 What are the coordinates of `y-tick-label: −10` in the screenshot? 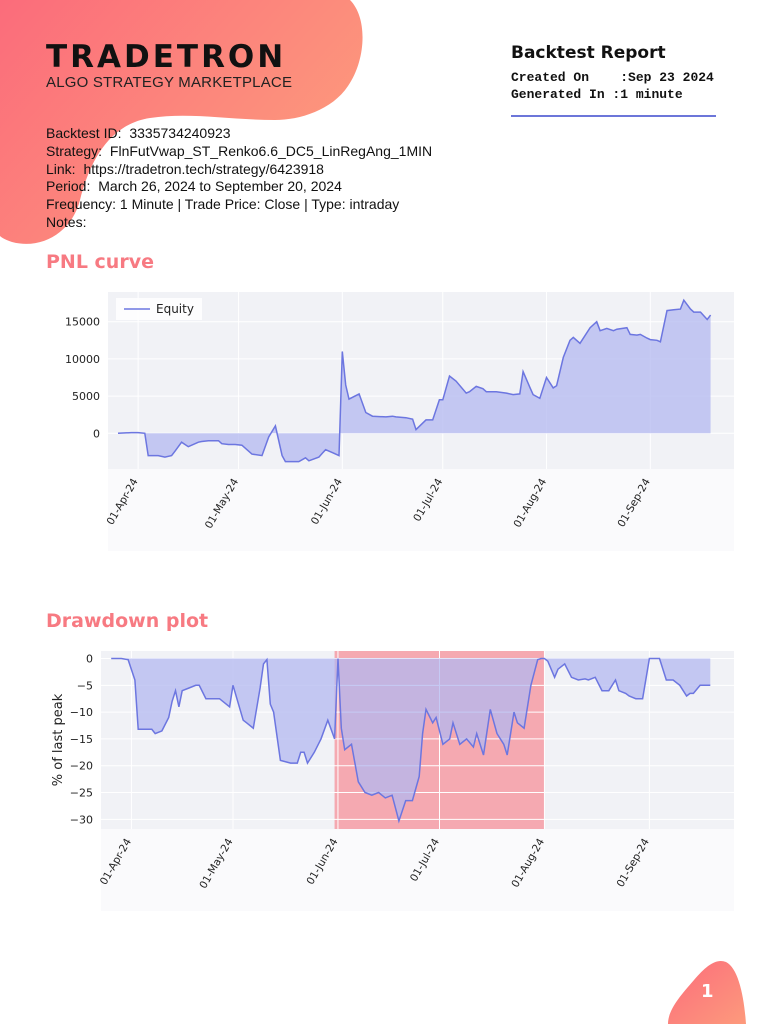 It's located at (81, 712).